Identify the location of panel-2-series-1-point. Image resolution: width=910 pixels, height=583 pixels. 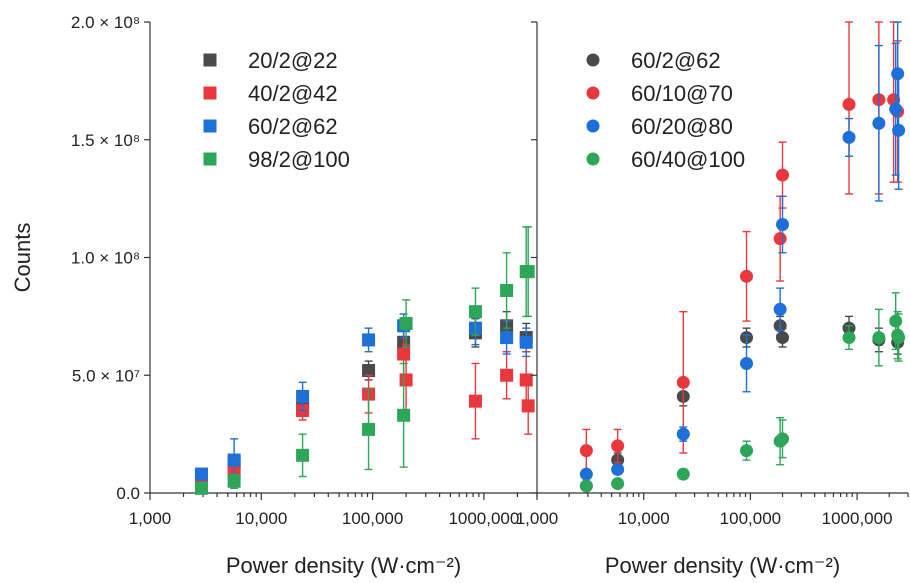
(783, 338).